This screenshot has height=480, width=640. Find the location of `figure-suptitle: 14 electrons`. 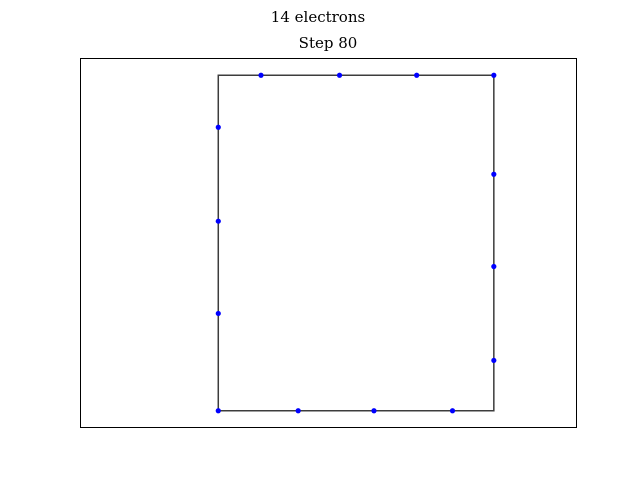

figure-suptitle: 14 electrons is located at coordinates (318, 17).